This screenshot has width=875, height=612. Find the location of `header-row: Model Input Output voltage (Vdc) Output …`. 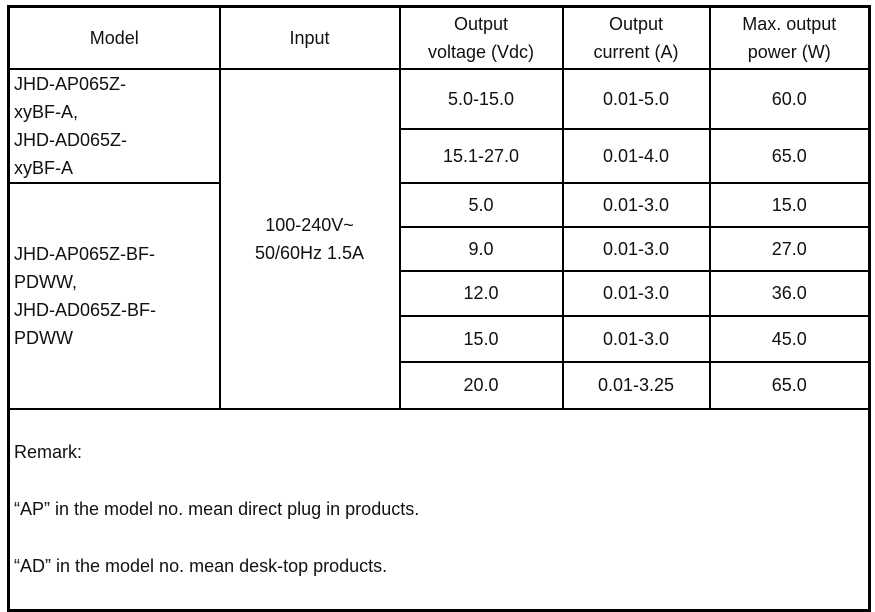

header-row: Model Input Output voltage (Vdc) Output … is located at coordinates (439, 37).